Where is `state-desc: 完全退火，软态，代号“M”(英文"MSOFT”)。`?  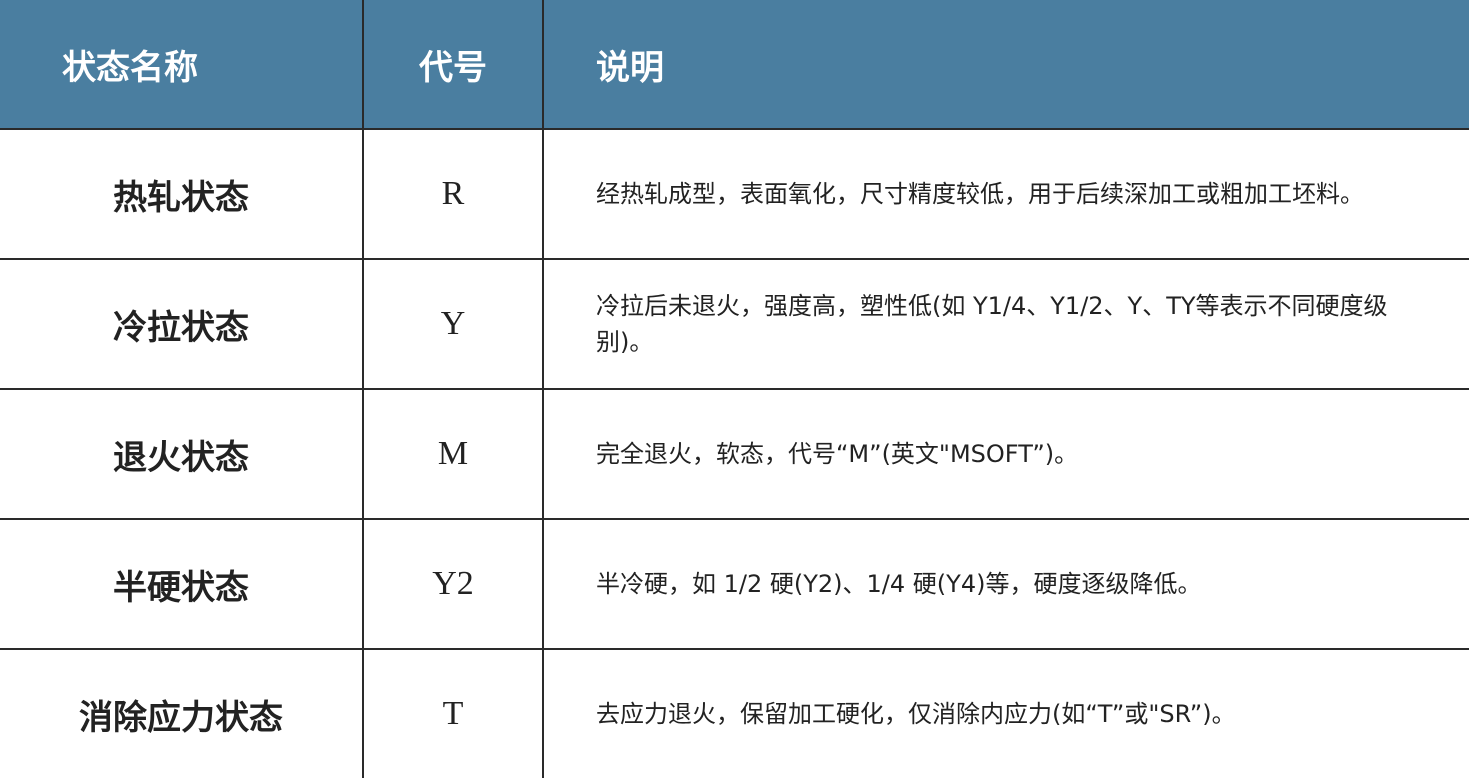 state-desc: 完全退火，软态，代号“M”(英文"MSOFT”)。 is located at coordinates (1005, 454).